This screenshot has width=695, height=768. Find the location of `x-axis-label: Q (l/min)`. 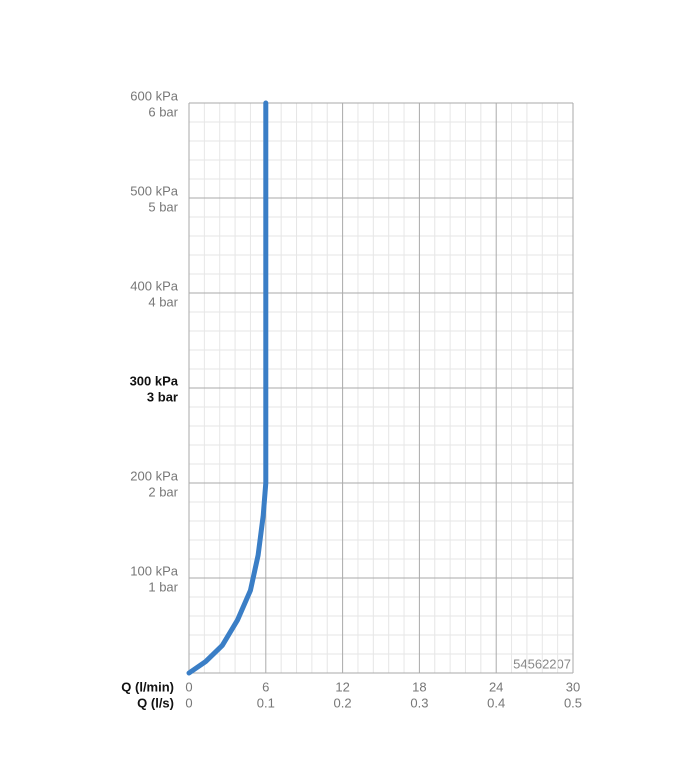

x-axis-label: Q (l/min) is located at coordinates (147, 686).